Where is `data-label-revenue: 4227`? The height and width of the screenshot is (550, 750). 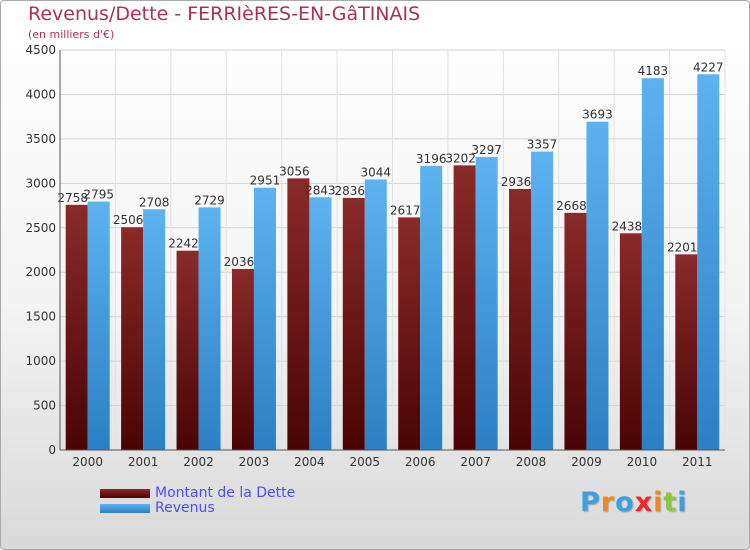 data-label-revenue: 4227 is located at coordinates (708, 67).